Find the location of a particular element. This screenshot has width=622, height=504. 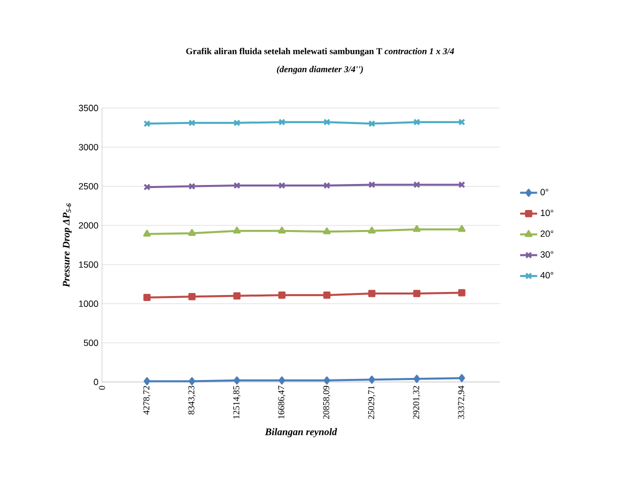

x-tick-label: 20858,09 is located at coordinates (327, 402).